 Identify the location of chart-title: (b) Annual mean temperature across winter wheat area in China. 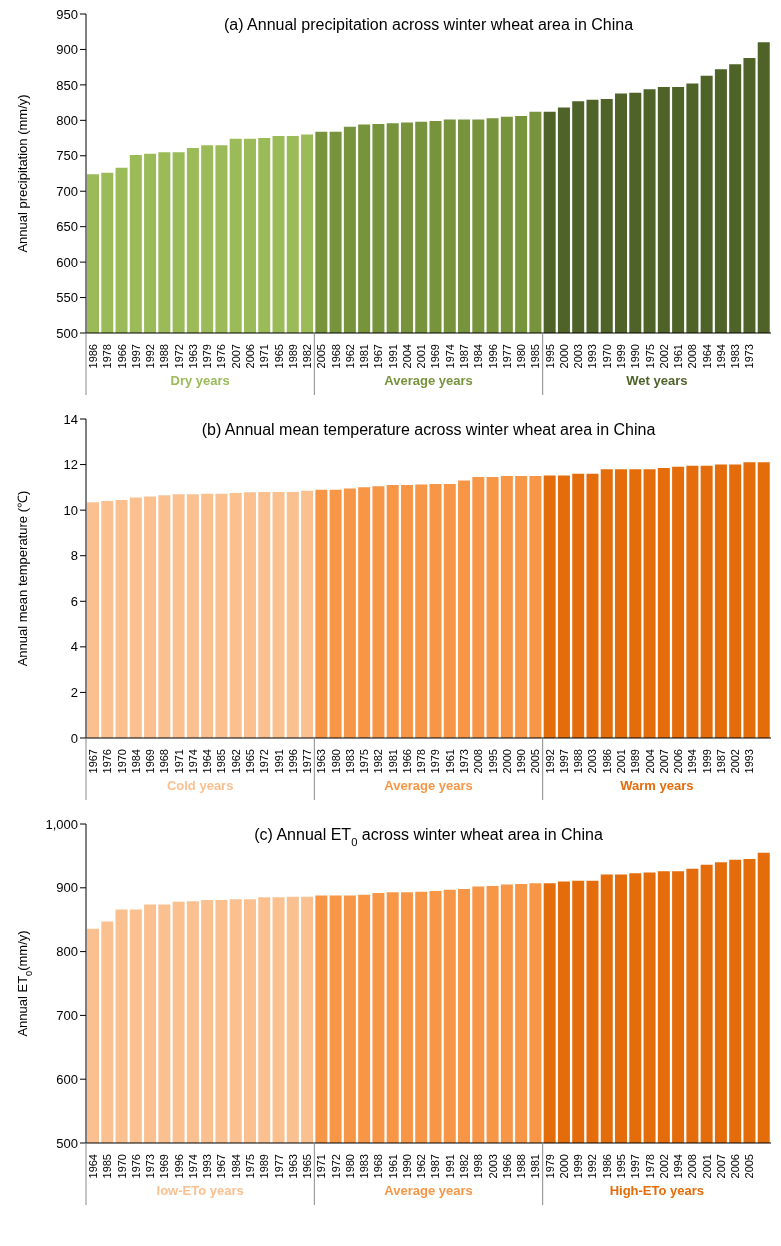
(428, 429).